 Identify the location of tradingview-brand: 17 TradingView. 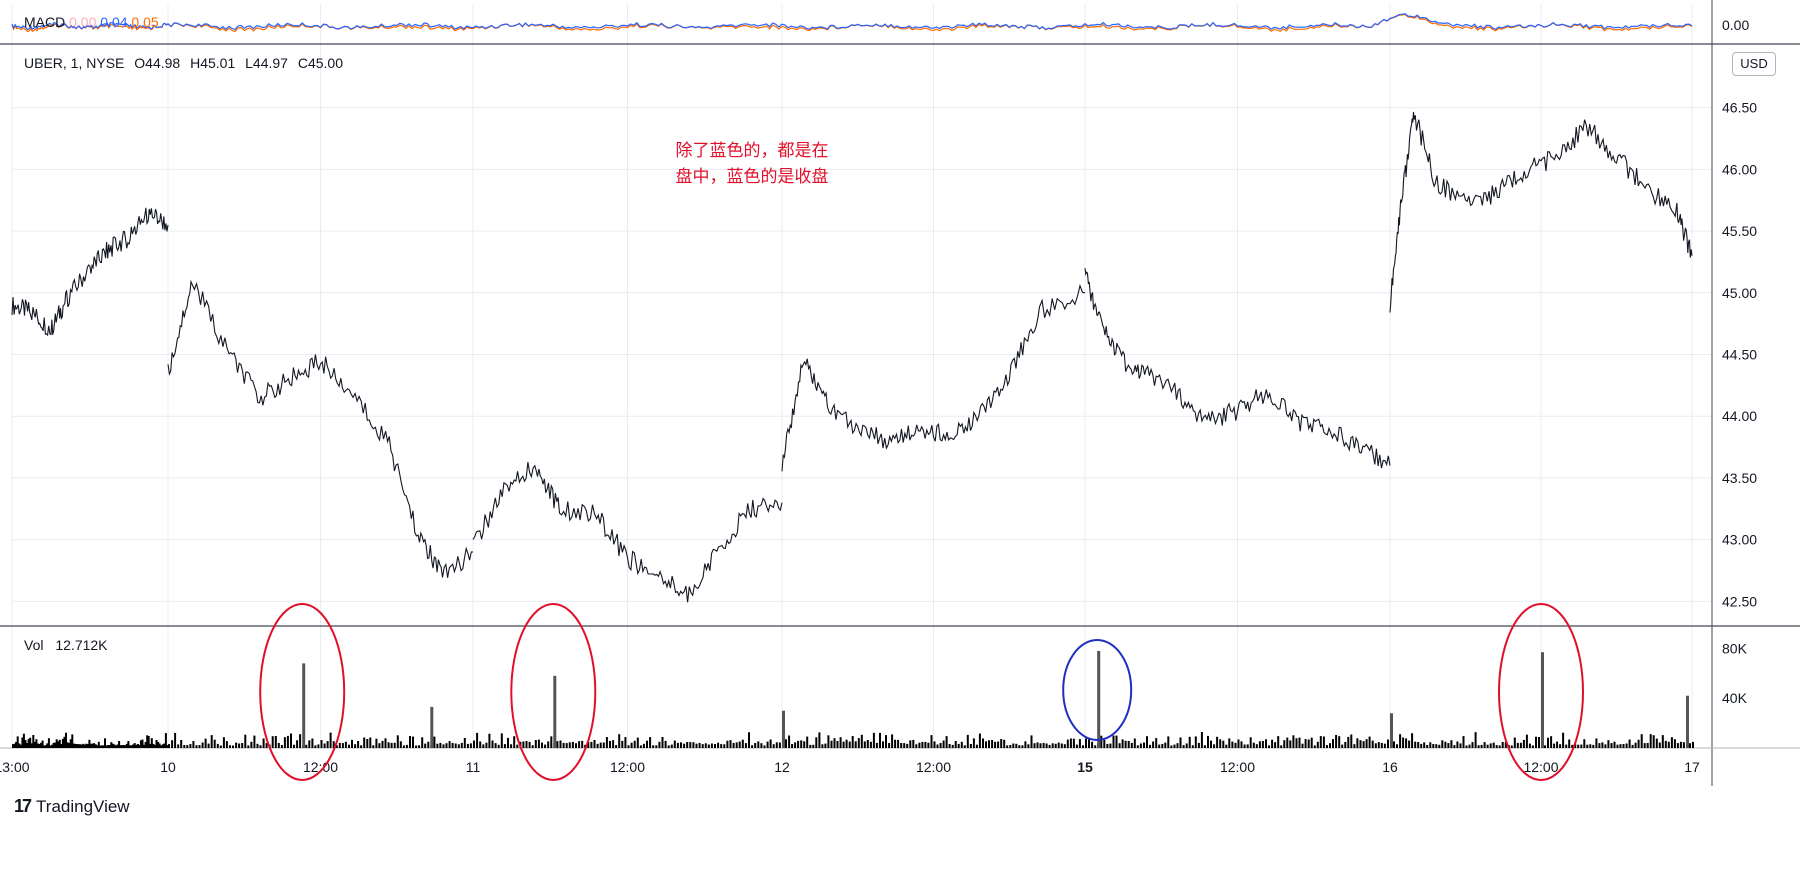
(72, 806).